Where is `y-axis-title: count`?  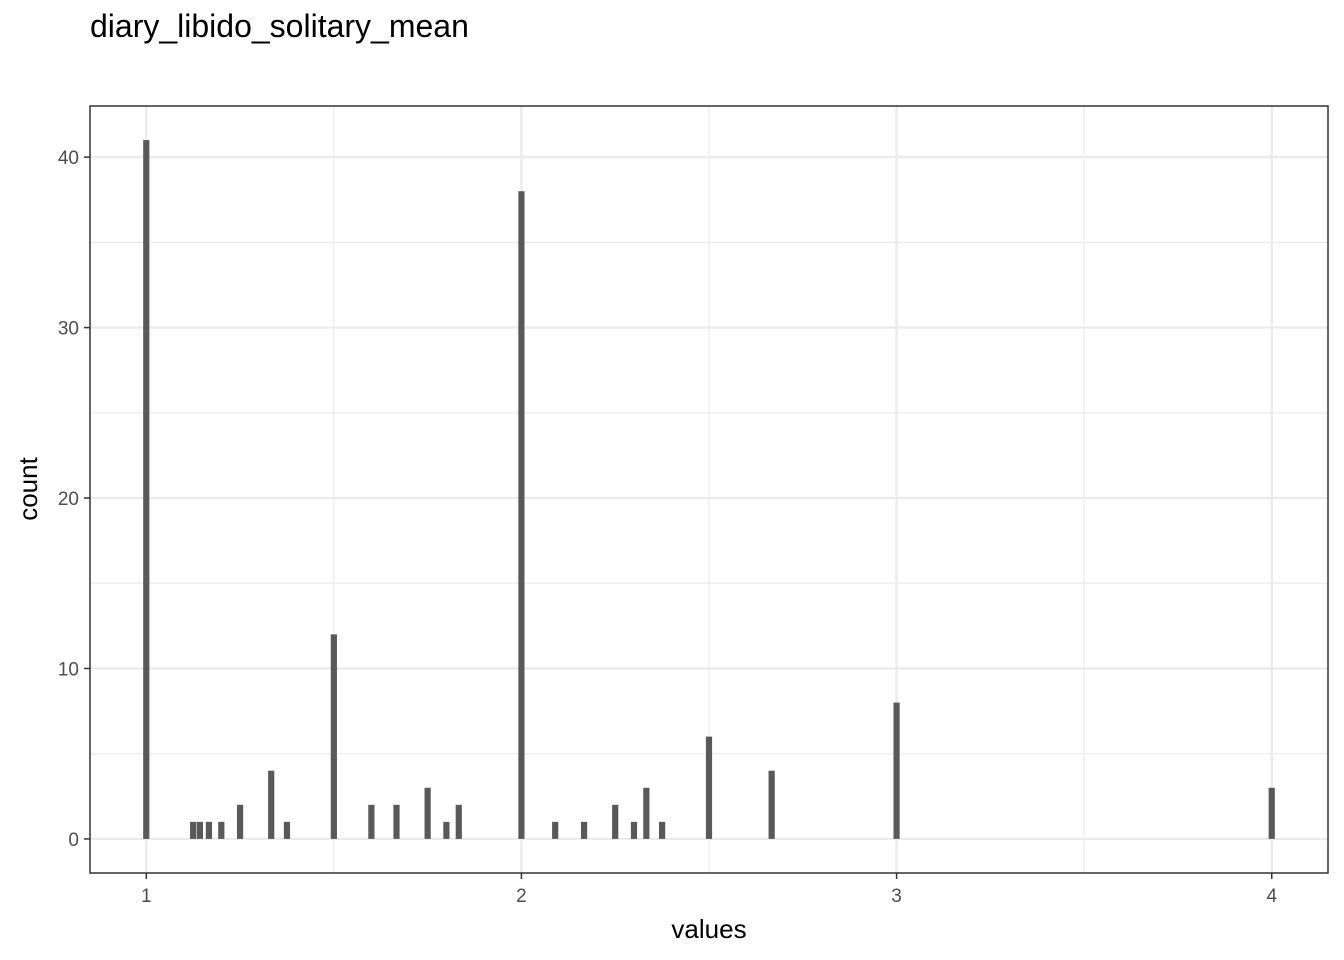
y-axis-title: count is located at coordinates (28, 488).